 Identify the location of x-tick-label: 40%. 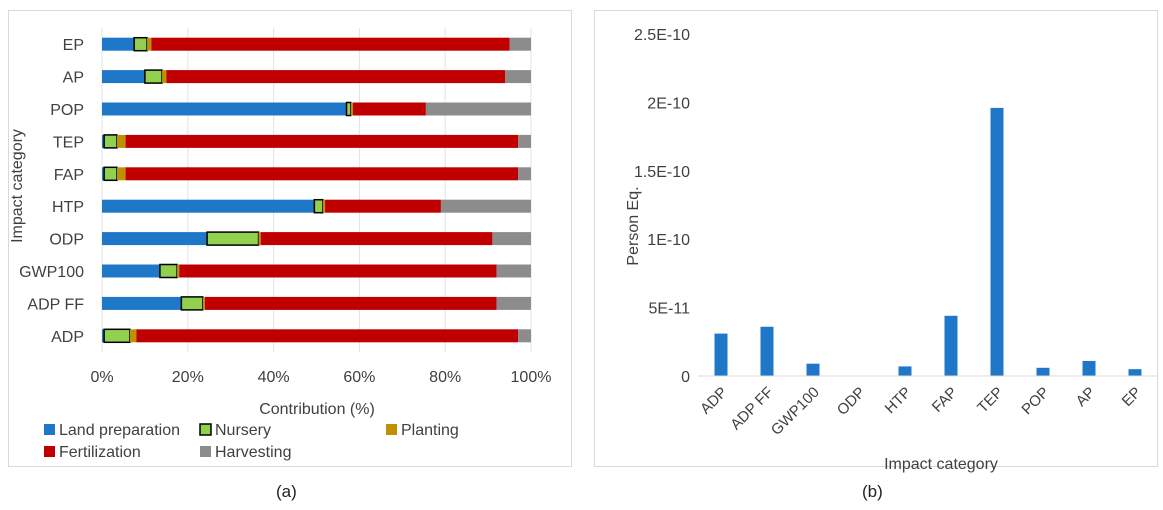
(274, 377).